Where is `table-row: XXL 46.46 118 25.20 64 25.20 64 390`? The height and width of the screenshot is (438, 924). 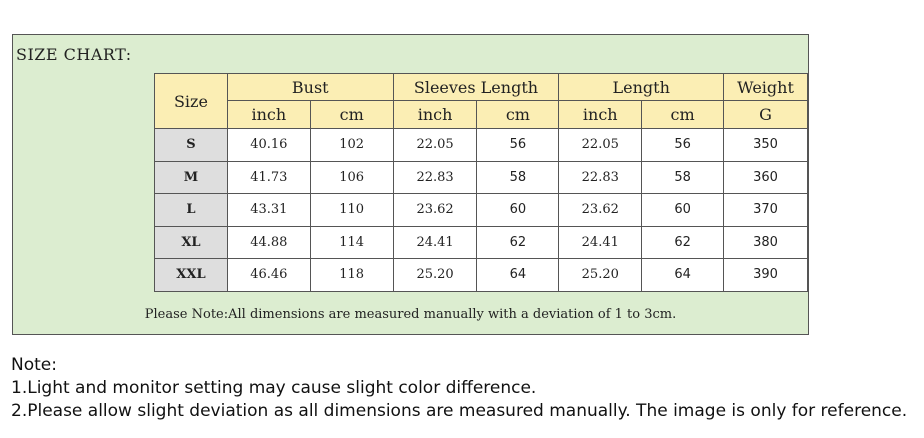
table-row: XXL 46.46 118 25.20 64 25.20 64 390 is located at coordinates (481, 275).